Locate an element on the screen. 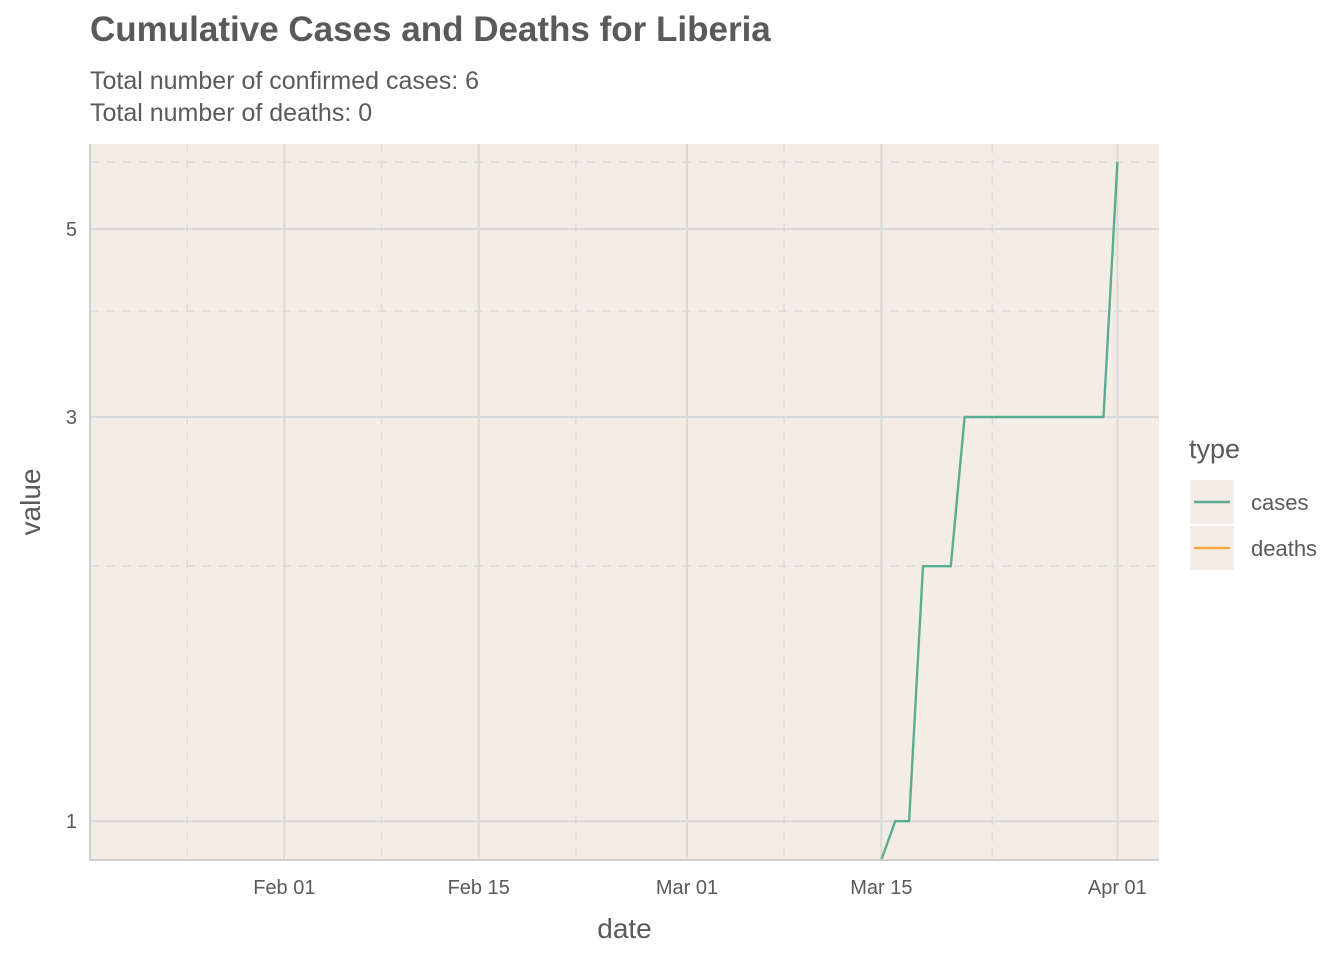 Image resolution: width=1344 pixels, height=960 pixels. series-layer is located at coordinates (999, 511).